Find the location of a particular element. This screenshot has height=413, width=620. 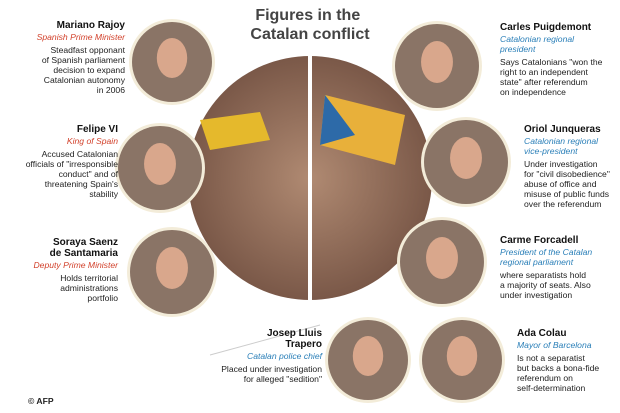

person-desc: portfolio is located at coordinates (102, 298).